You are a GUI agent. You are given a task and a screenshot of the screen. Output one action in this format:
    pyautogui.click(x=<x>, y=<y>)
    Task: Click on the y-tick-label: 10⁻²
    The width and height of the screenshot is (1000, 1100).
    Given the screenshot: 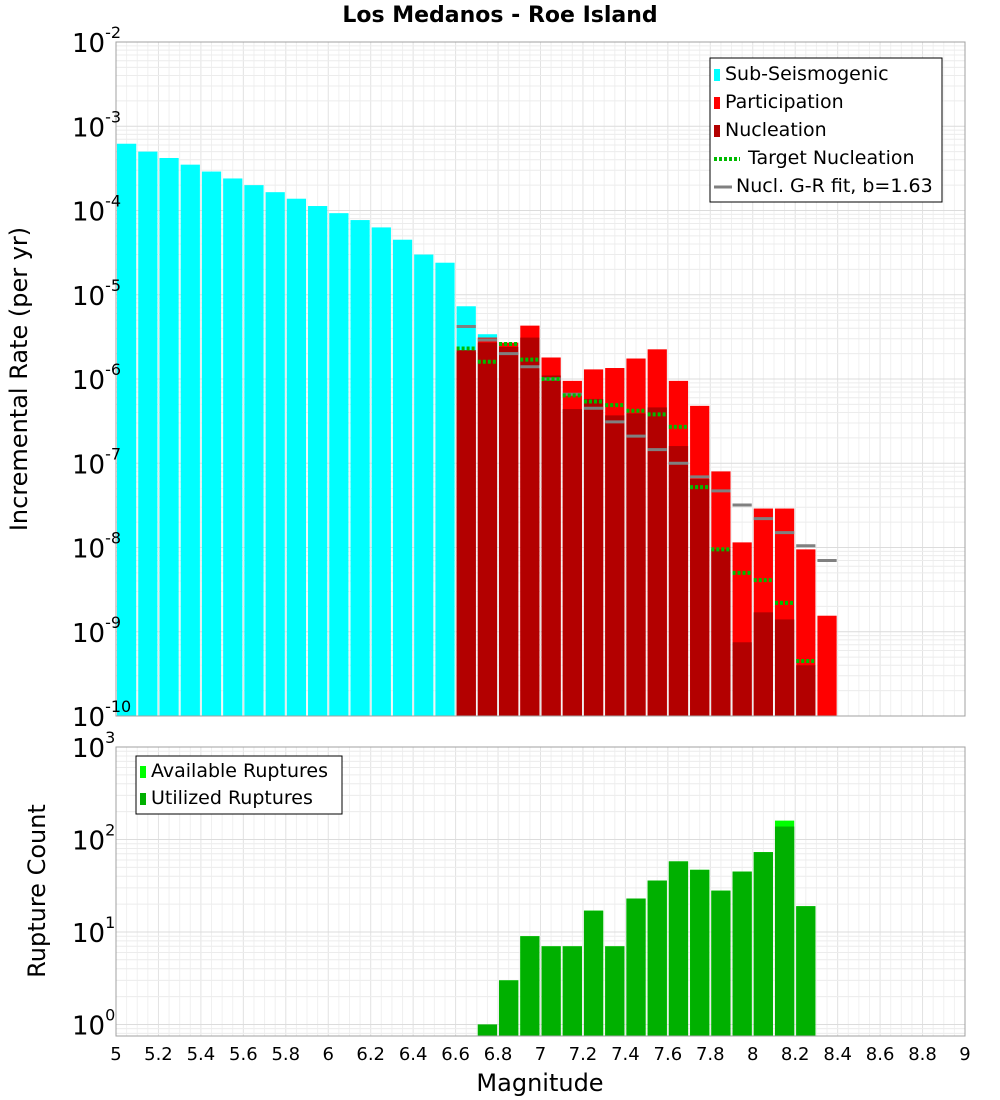 What is the action you would take?
    pyautogui.click(x=96, y=41)
    